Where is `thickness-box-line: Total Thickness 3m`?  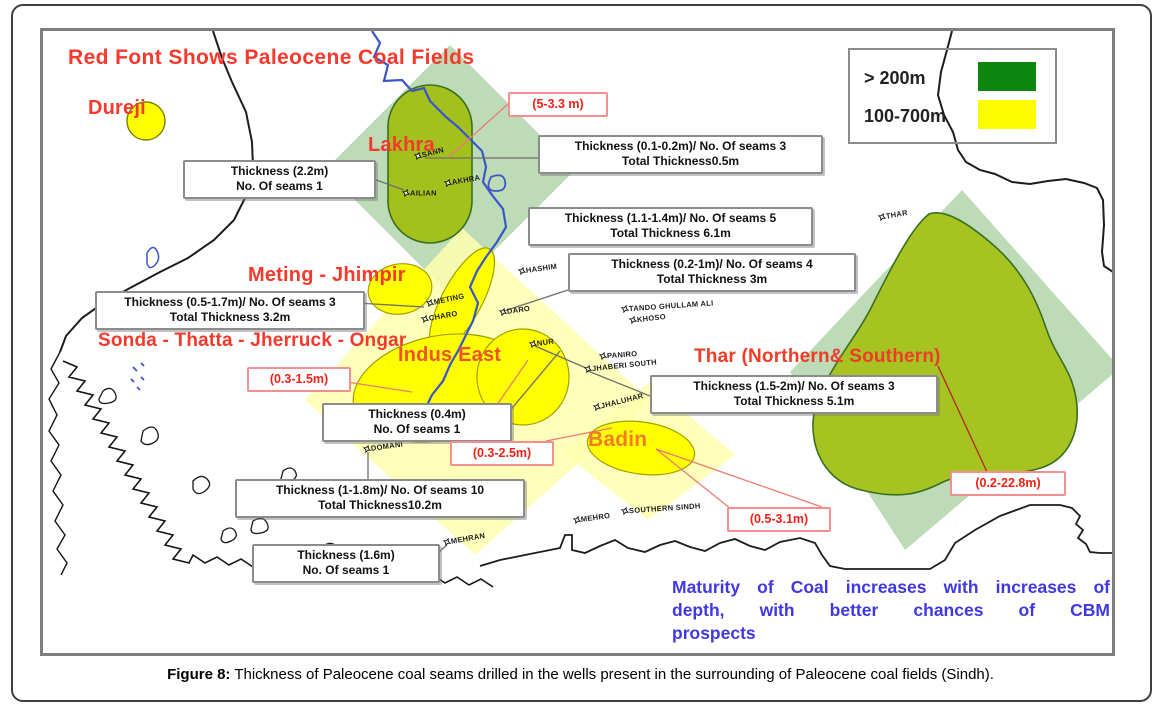 thickness-box-line: Total Thickness 3m is located at coordinates (712, 279).